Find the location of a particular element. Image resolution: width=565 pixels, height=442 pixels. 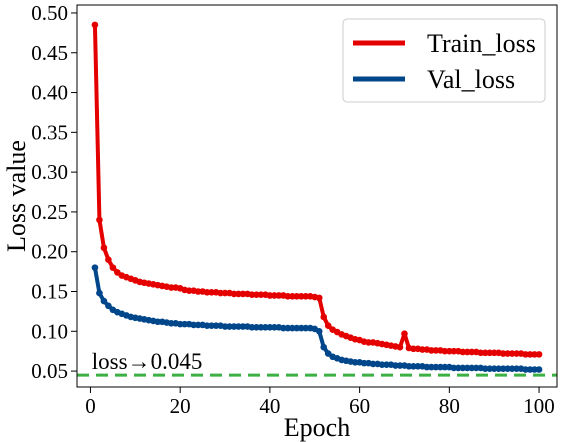

x-tick-label: 100 is located at coordinates (539, 406).